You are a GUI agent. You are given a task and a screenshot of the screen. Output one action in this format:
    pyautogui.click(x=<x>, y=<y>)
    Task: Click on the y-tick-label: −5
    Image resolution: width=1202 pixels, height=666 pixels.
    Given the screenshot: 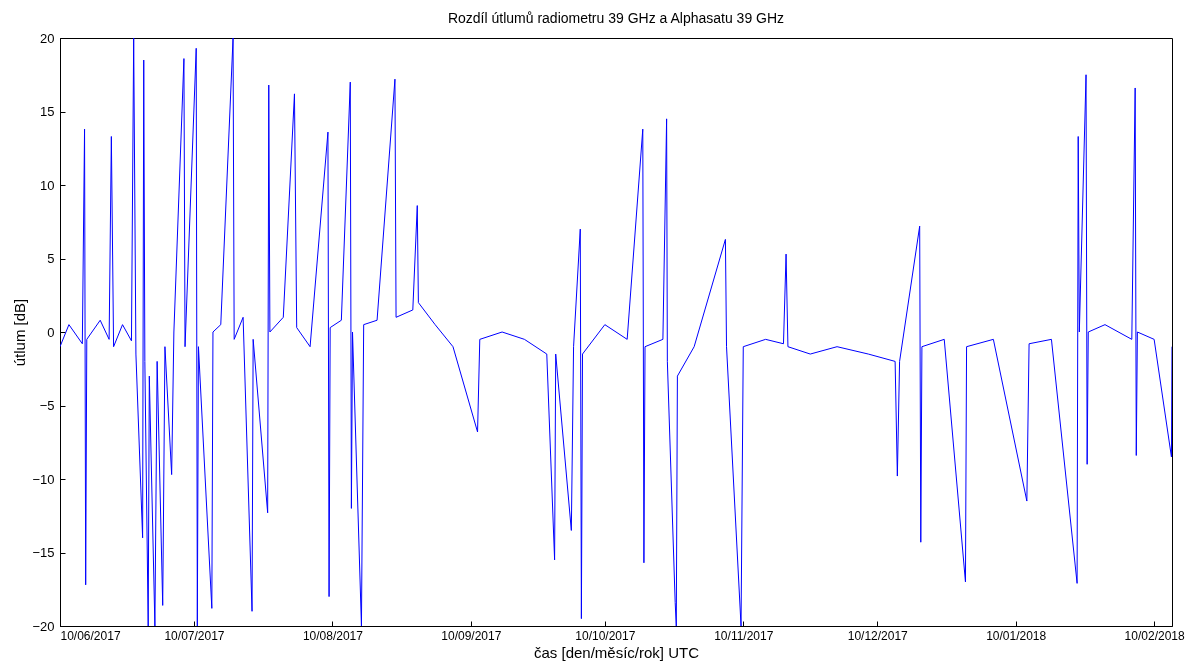 What is the action you would take?
    pyautogui.click(x=47, y=405)
    